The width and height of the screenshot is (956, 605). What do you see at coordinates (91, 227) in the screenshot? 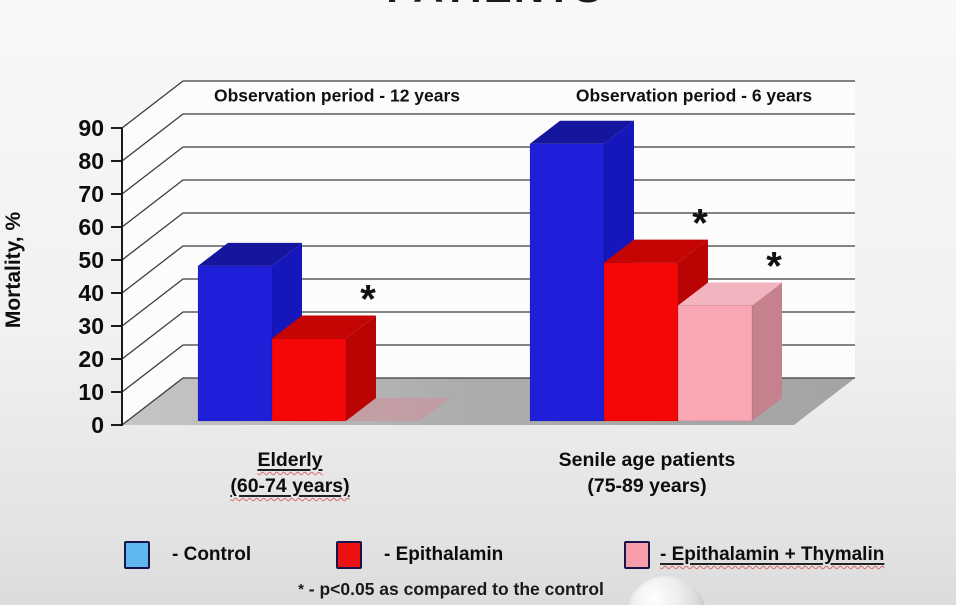
I see `y-tick-label-60: 60` at bounding box center [91, 227].